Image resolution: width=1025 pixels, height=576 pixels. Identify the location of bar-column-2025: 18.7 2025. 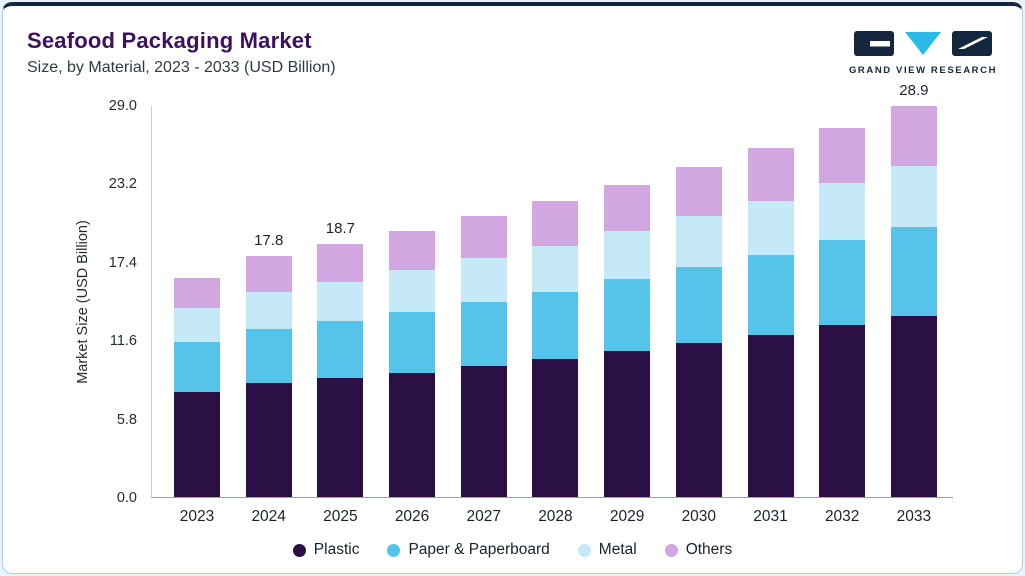
(340, 315).